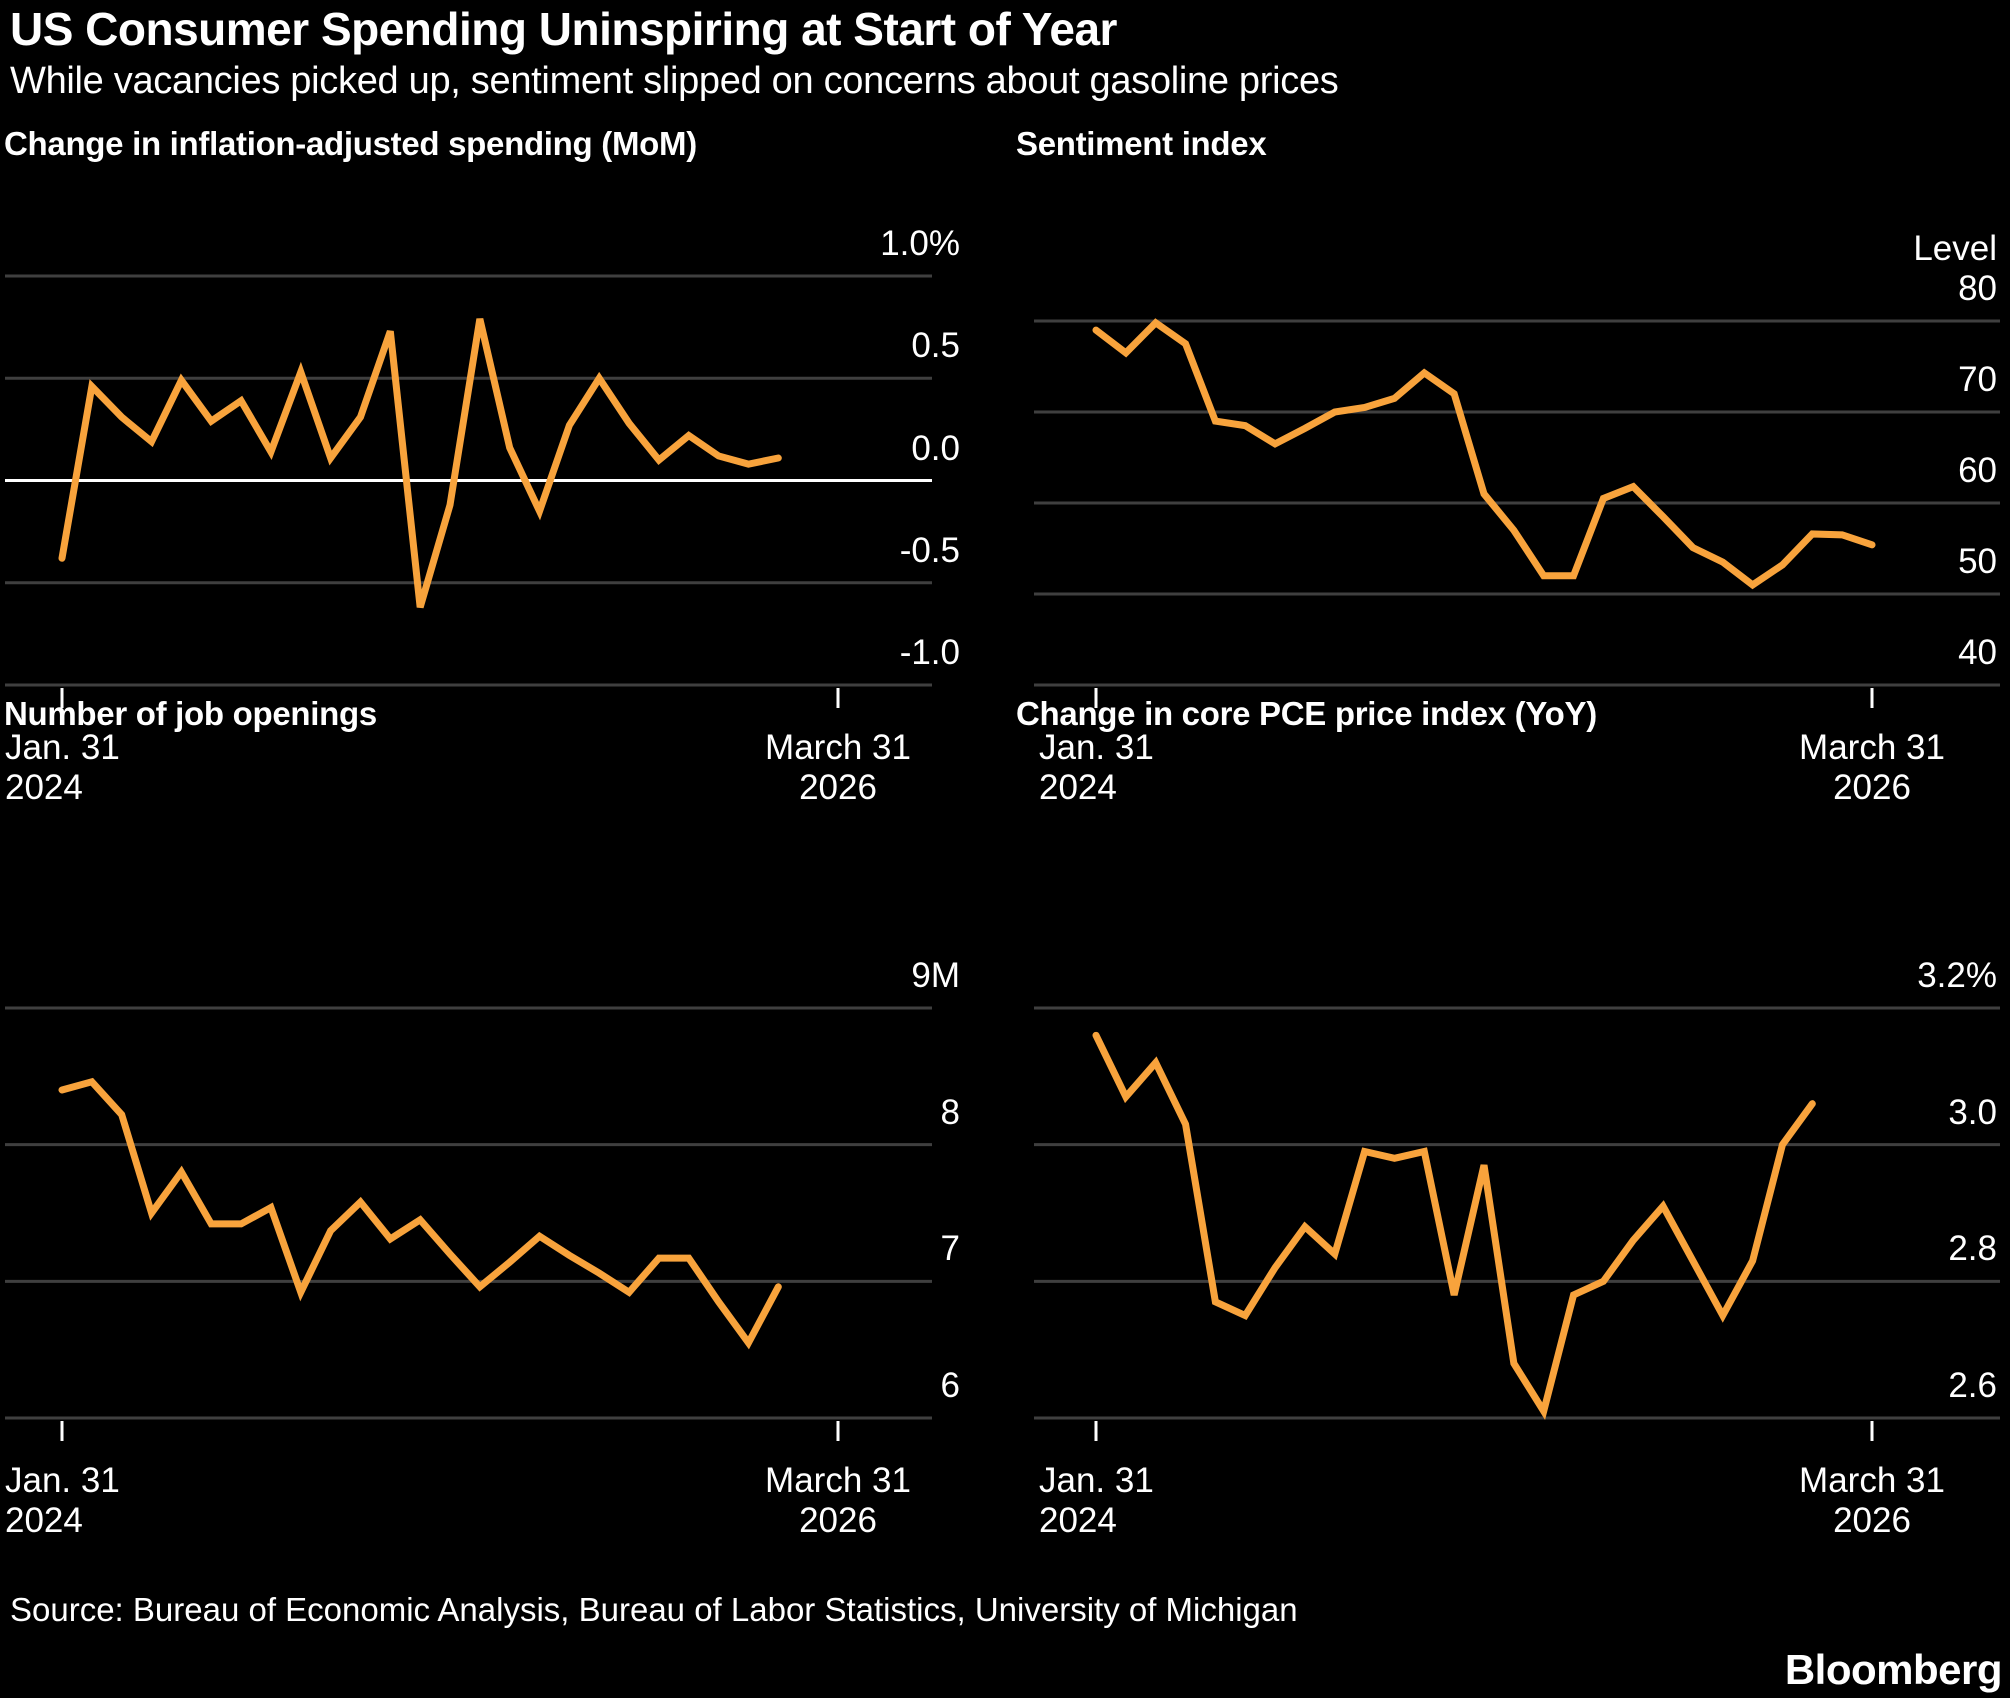 This screenshot has height=1698, width=2010. I want to click on spending-y-axis-label: 0.5, so click(935, 346).